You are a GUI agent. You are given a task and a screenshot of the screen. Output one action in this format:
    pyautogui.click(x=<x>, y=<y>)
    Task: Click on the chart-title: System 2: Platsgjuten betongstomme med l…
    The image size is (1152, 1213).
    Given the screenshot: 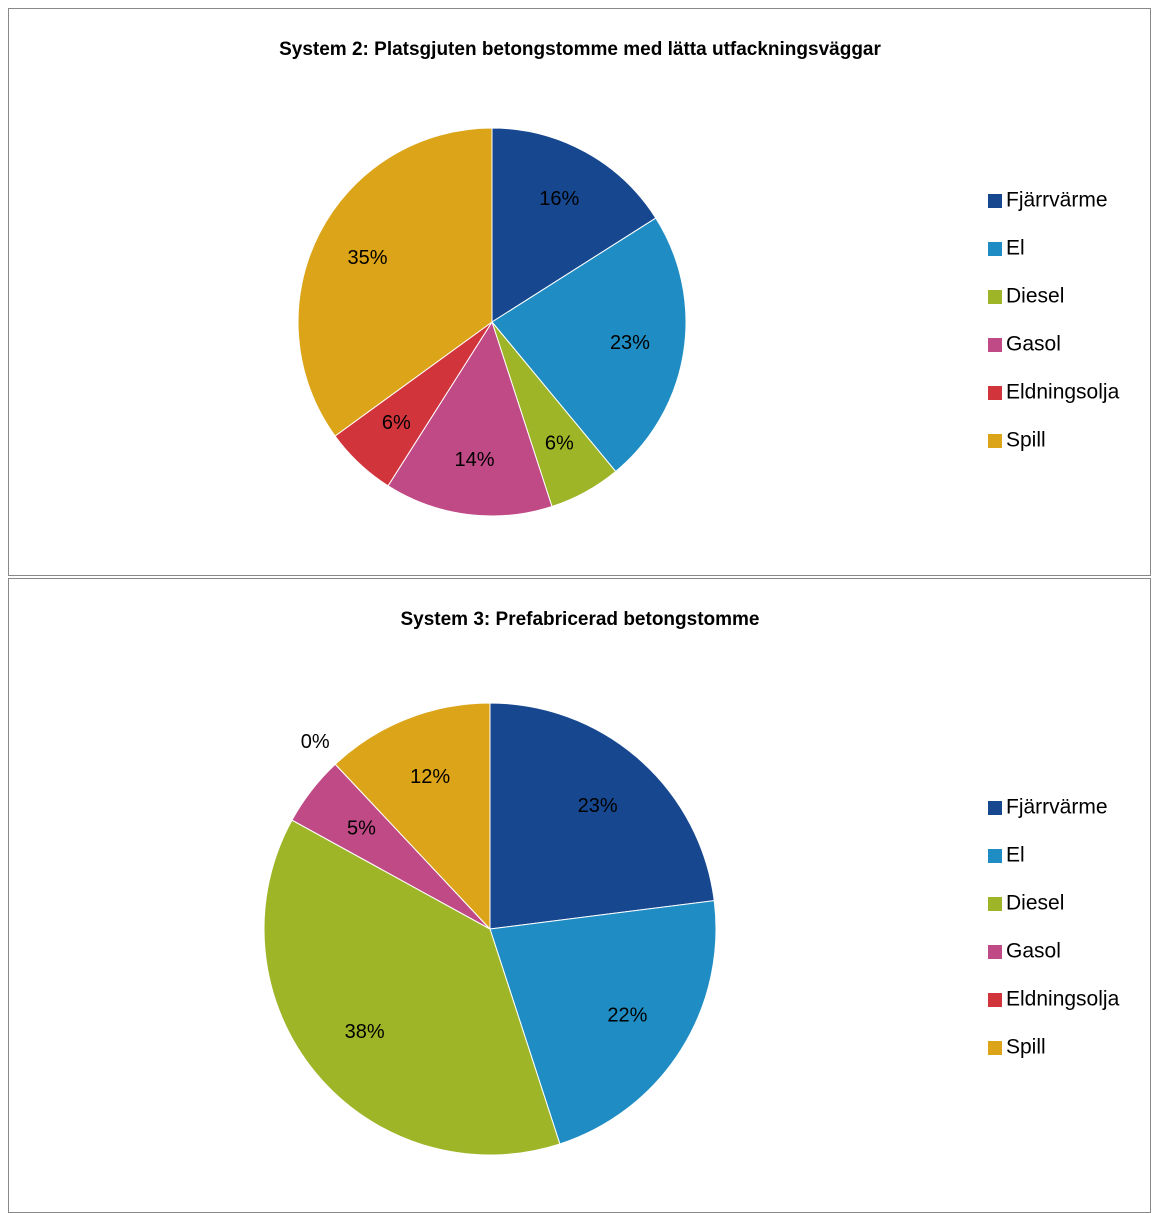 What is the action you would take?
    pyautogui.click(x=580, y=49)
    